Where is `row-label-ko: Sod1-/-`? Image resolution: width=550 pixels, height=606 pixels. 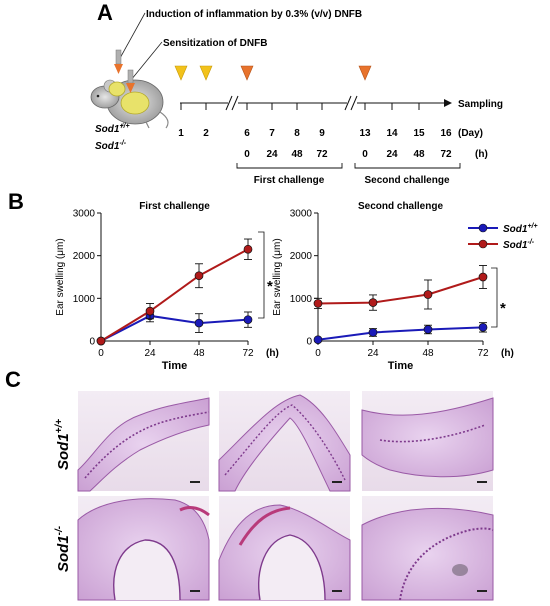 row-label-ko: Sod1-/- is located at coordinates (63, 548).